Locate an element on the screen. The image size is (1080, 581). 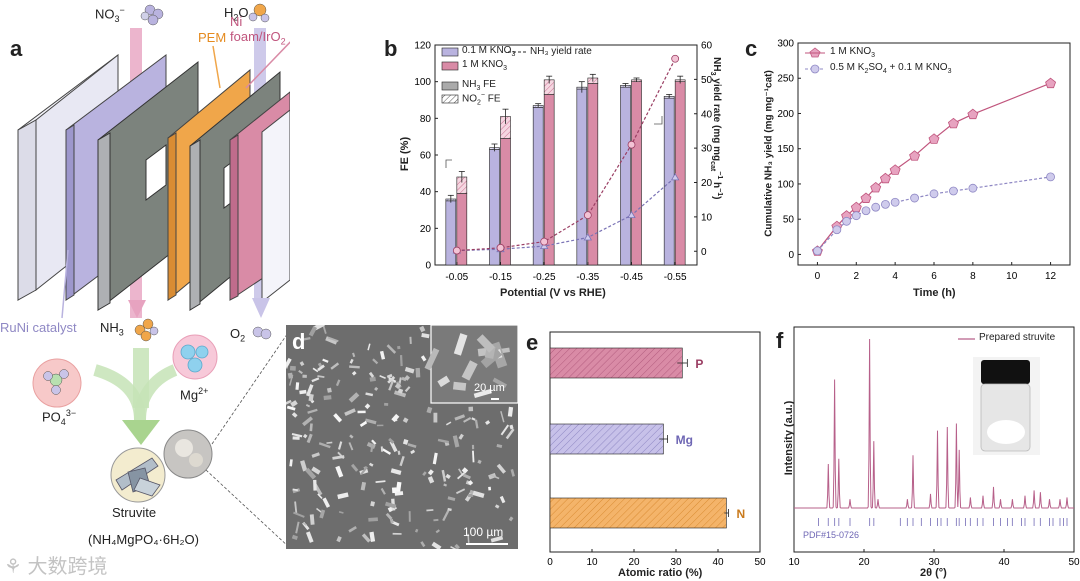
chart-c: 0 50 100 150 200 250 300 0 2 4 6 8 10 12 is located at coordinates (924, 160).